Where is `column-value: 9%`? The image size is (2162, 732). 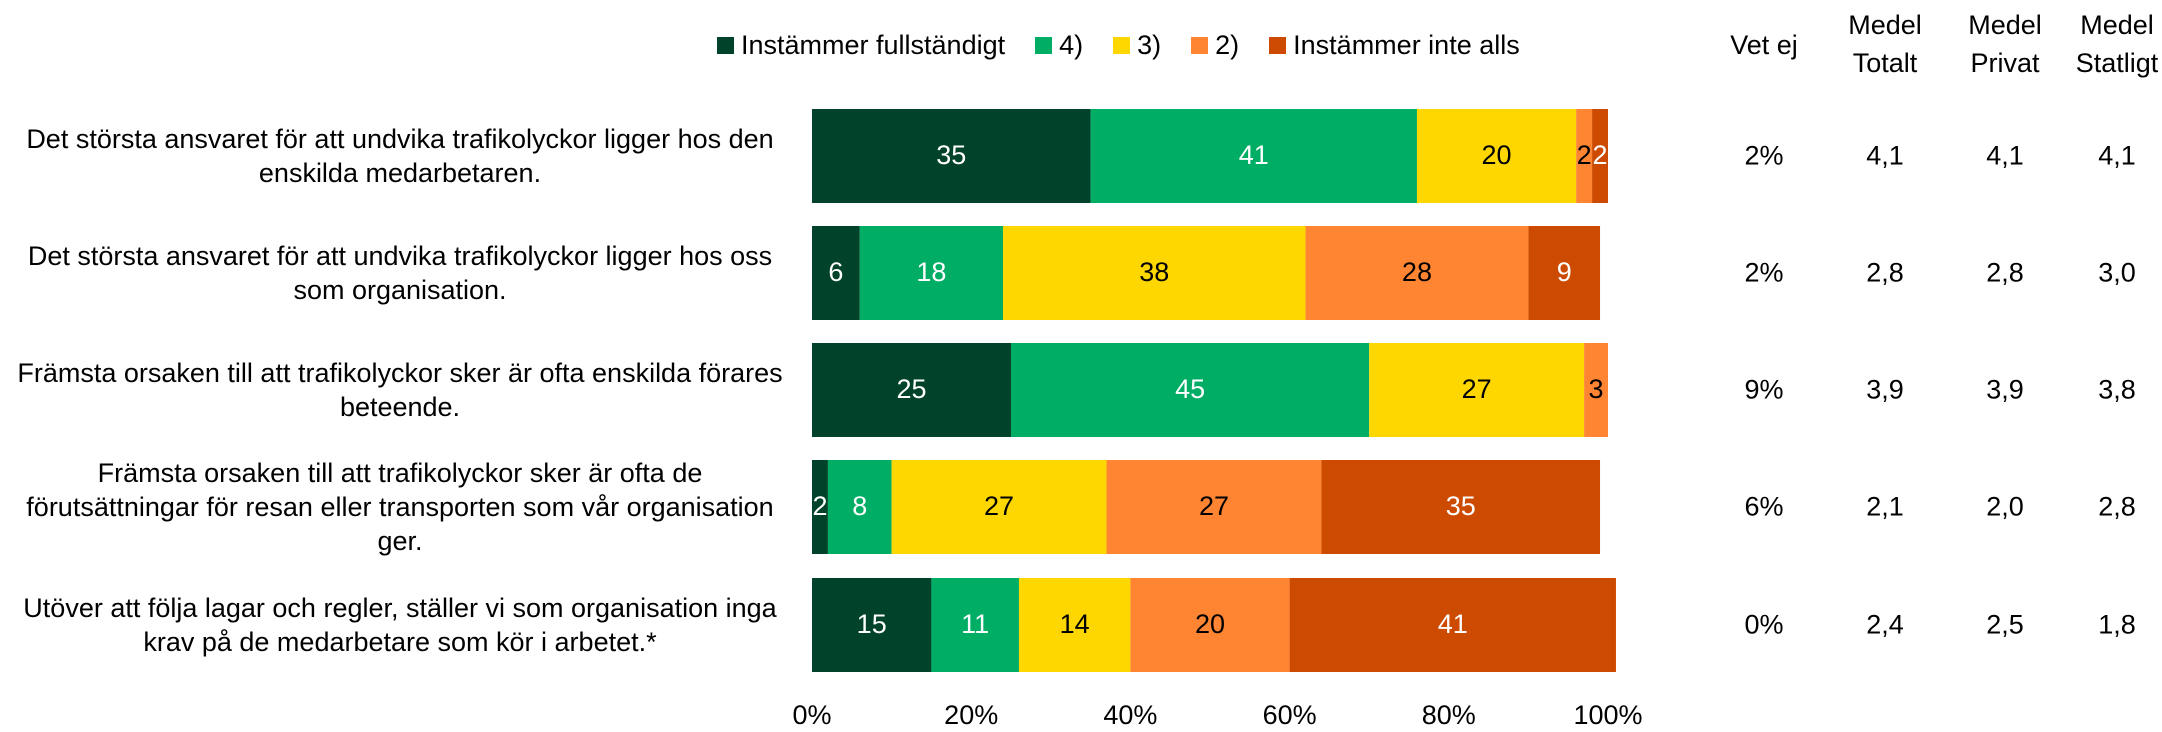
column-value: 9% is located at coordinates (1764, 389).